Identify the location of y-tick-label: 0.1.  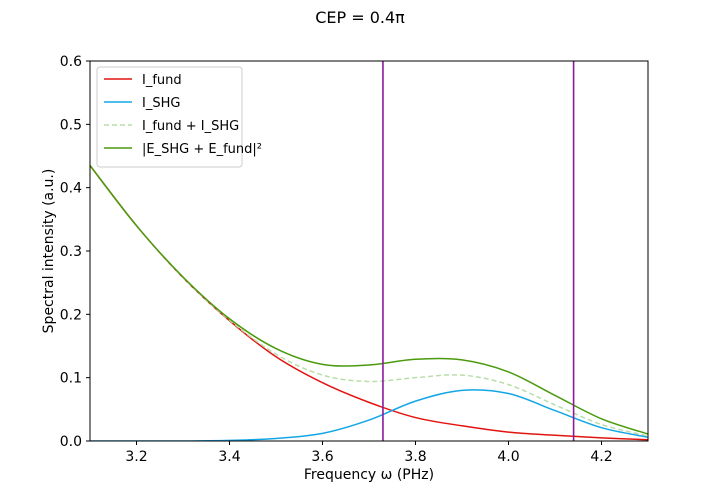
(71, 379).